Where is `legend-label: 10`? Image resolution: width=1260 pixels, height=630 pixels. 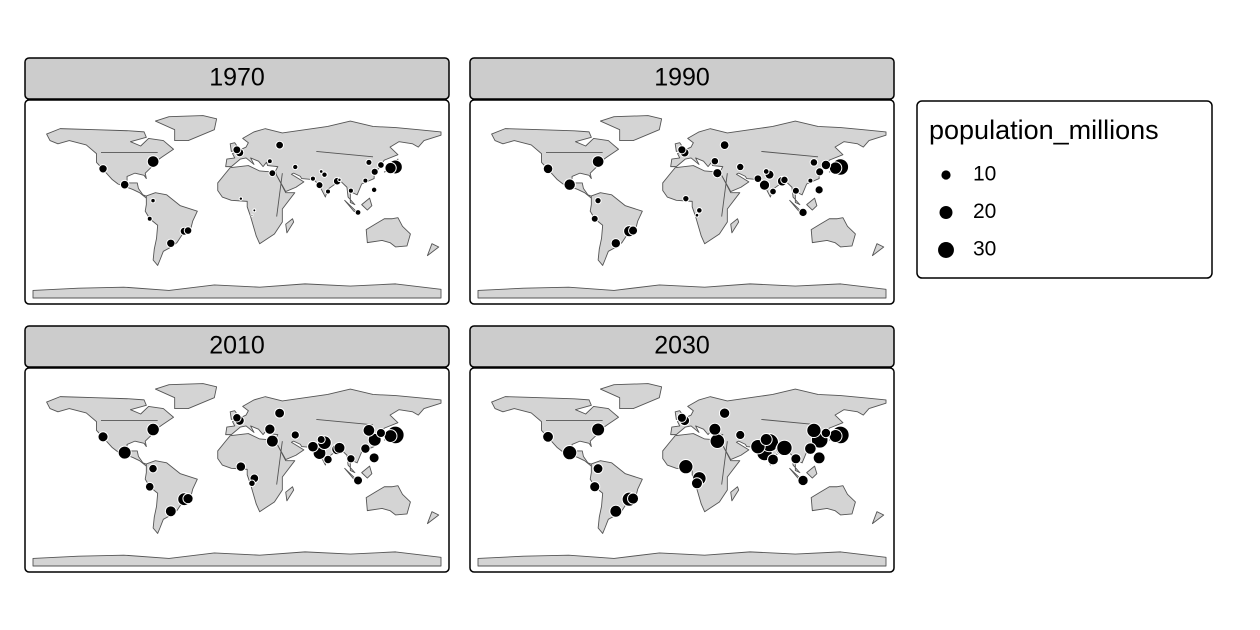
legend-label: 10 is located at coordinates (984, 174).